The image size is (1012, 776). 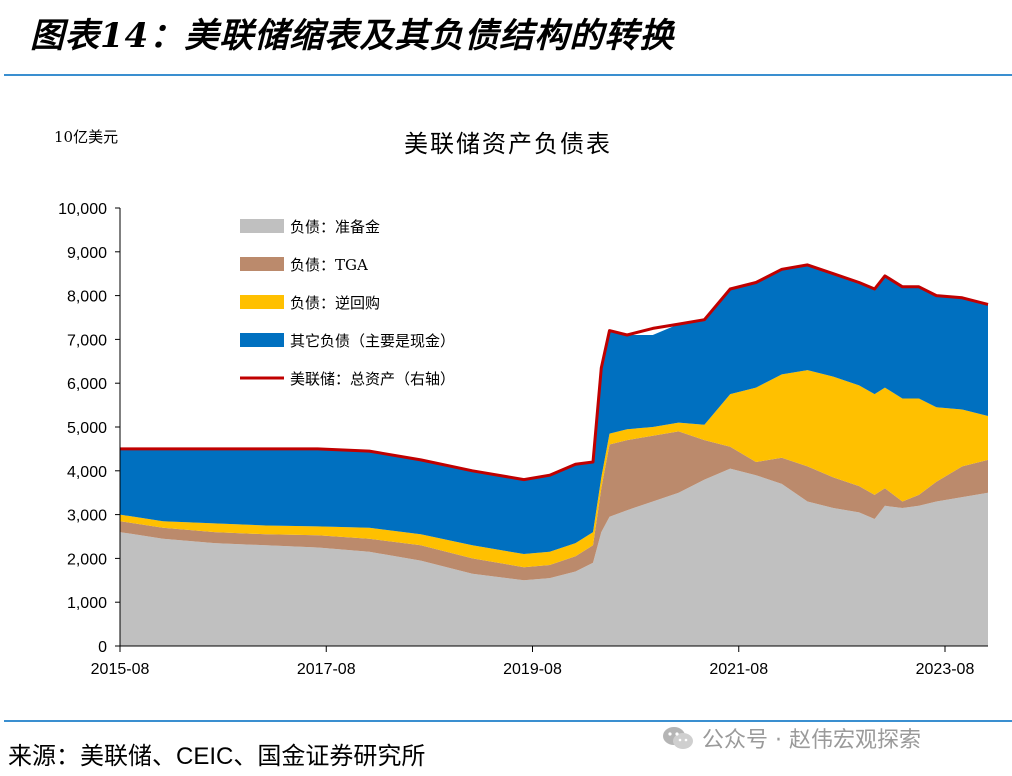 I want to click on x-tick-label: 2019-08, so click(x=532, y=669).